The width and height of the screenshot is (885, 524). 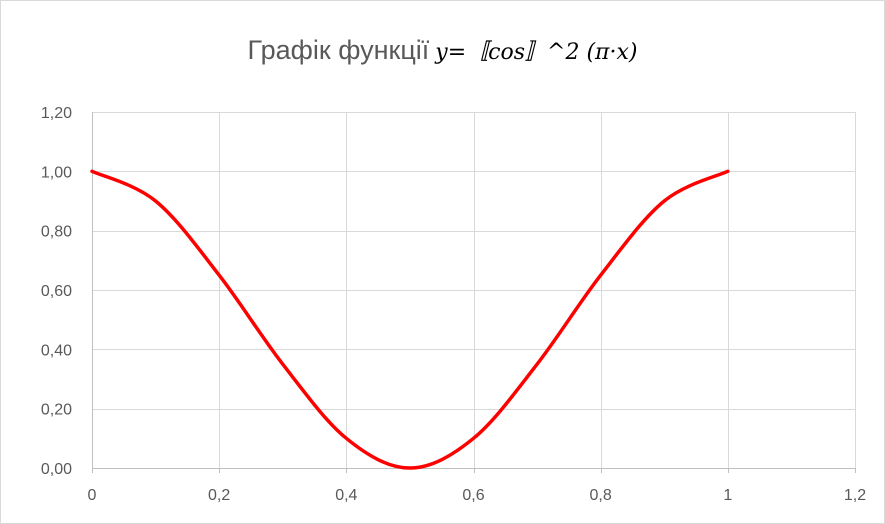 What do you see at coordinates (338, 50) in the screenshot?
I see `chart-title-text: Графік функції` at bounding box center [338, 50].